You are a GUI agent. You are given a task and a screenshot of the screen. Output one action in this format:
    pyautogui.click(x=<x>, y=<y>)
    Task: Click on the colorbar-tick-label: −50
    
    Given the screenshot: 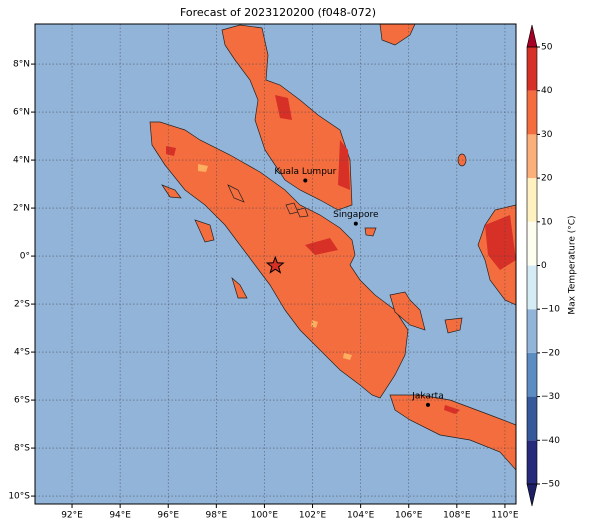 What is the action you would take?
    pyautogui.click(x=550, y=485)
    